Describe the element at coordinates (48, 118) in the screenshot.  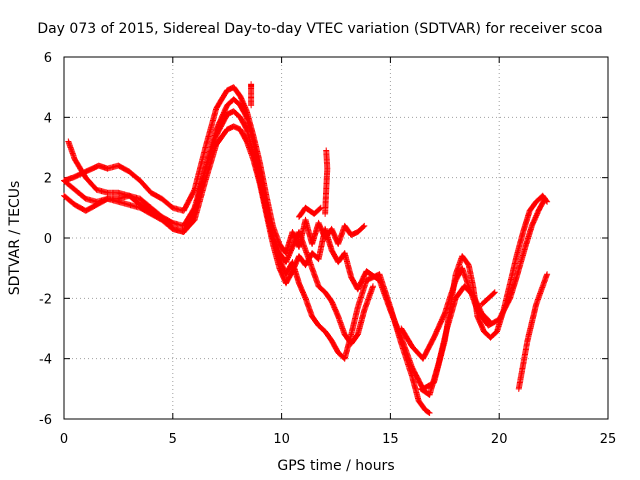
I see `y-tick-label: 4` at that location.